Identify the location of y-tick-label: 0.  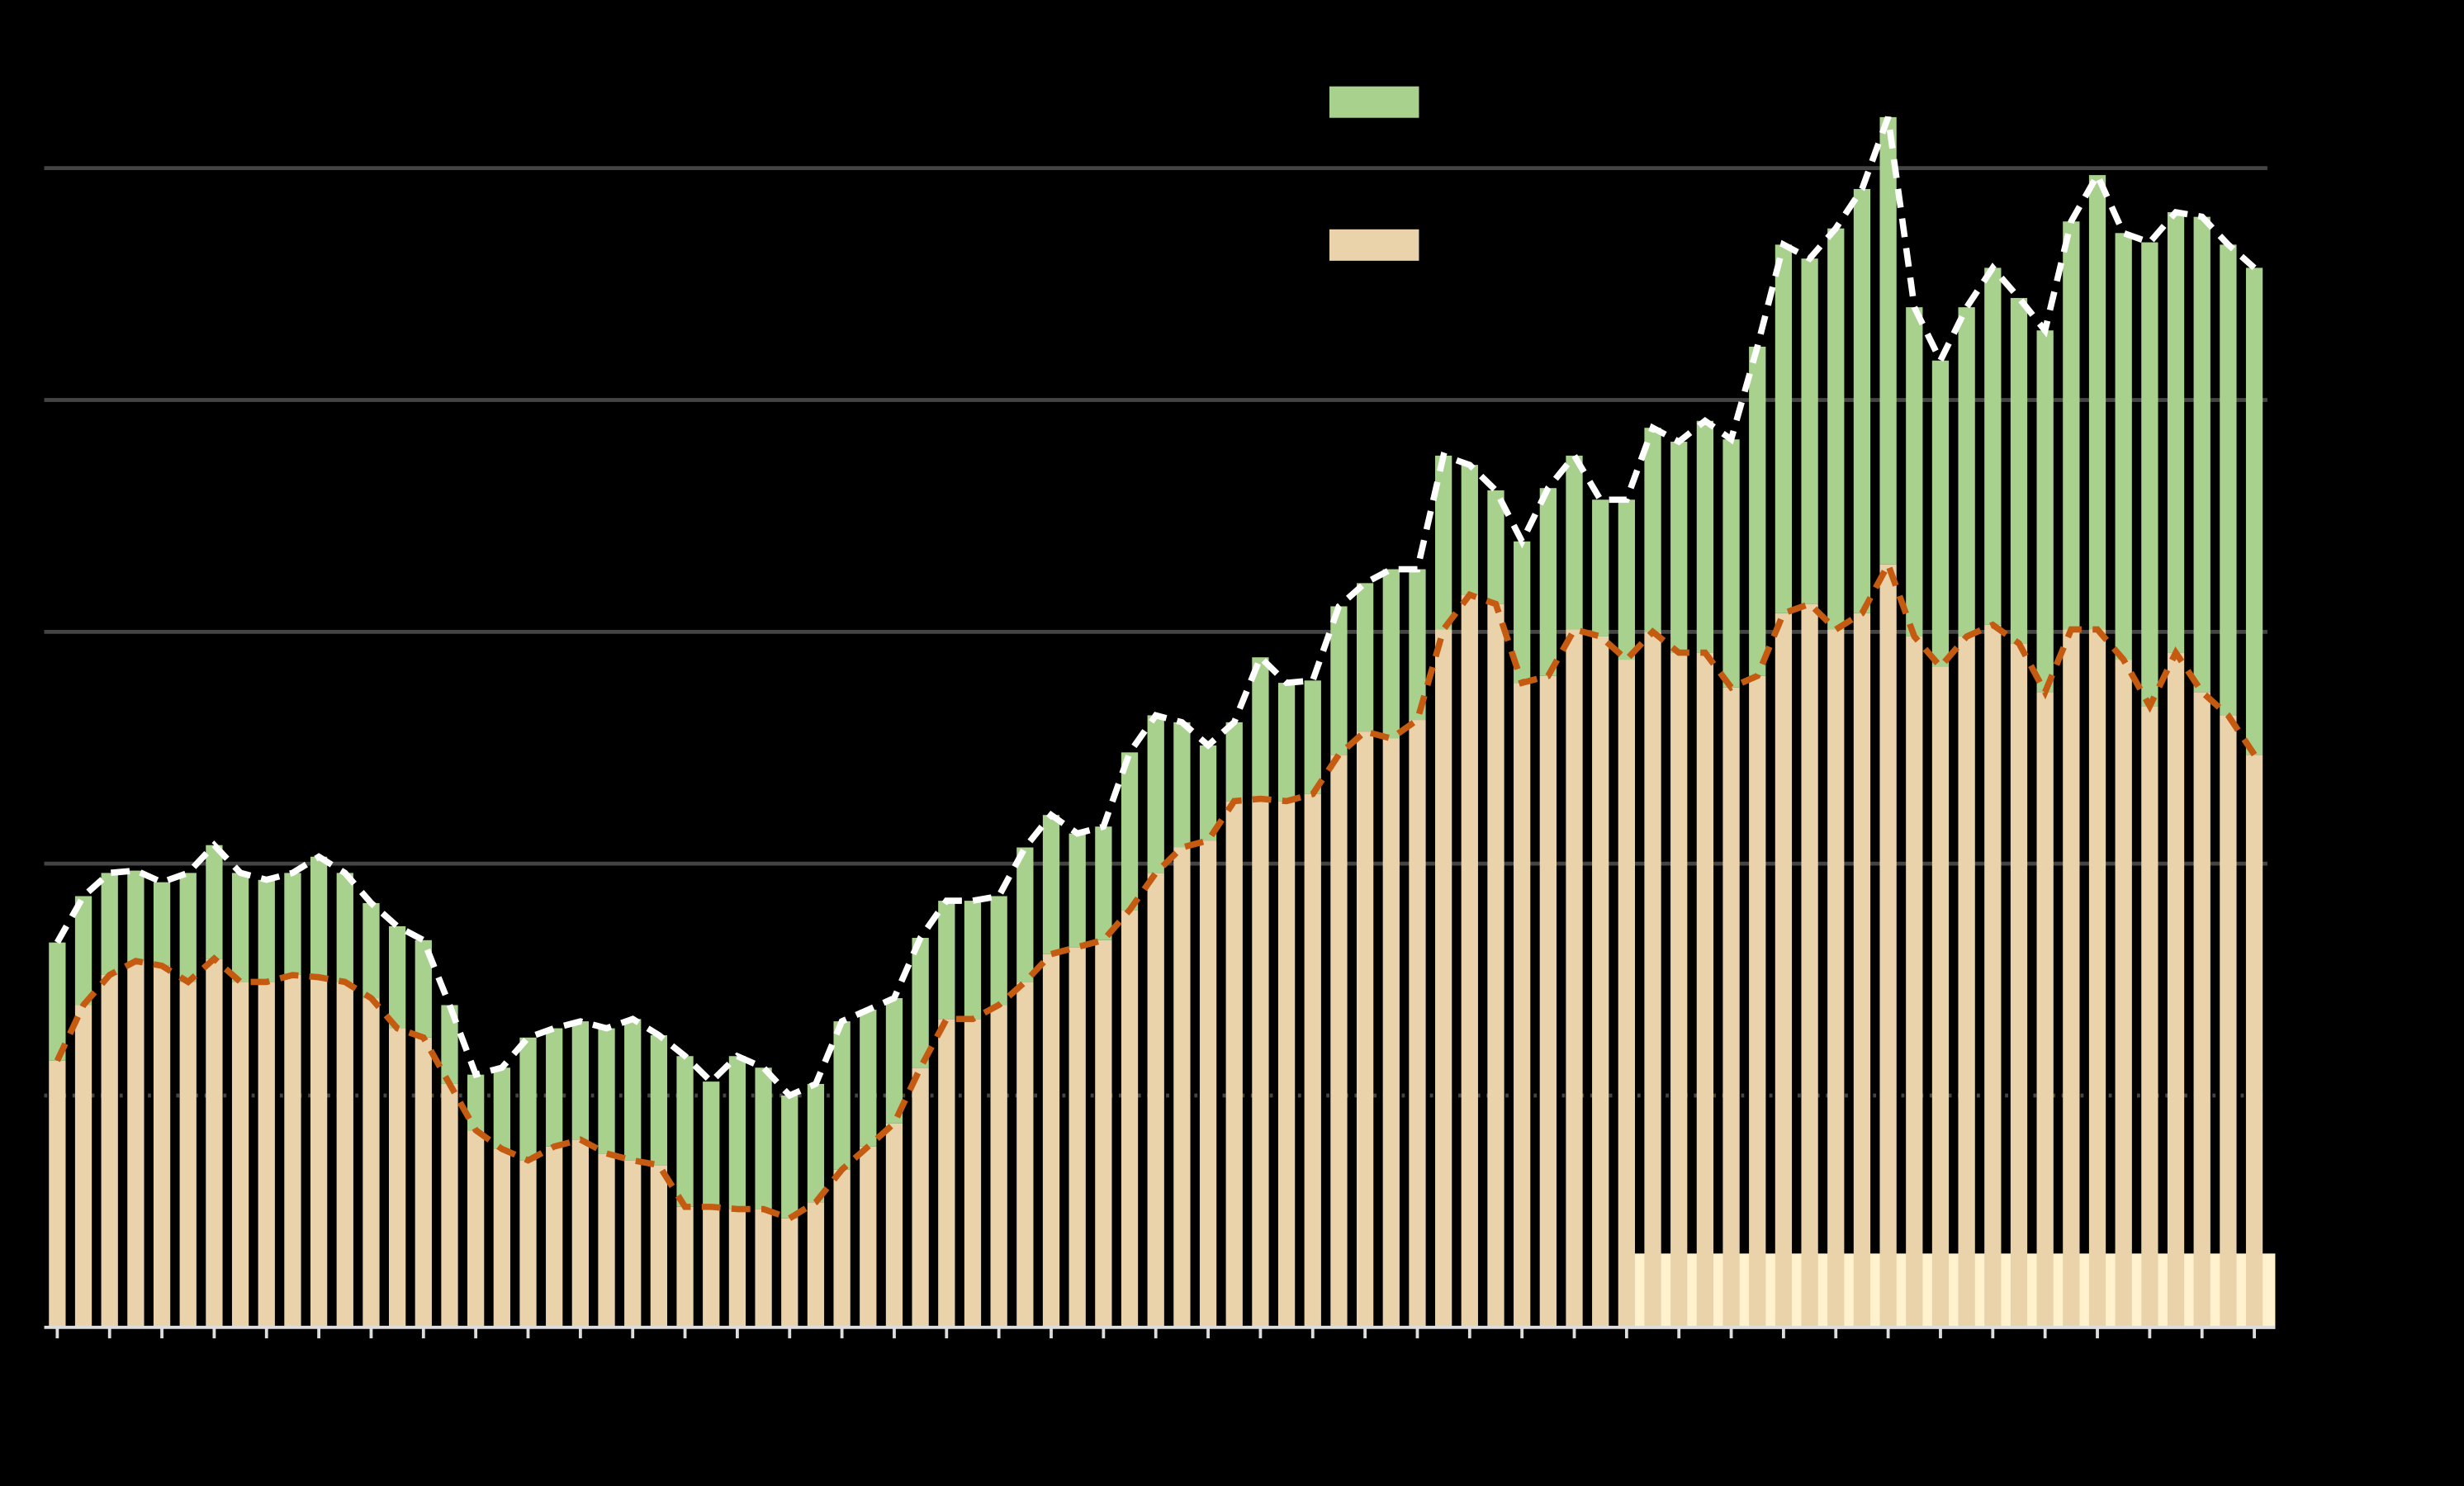
(28, 1326).